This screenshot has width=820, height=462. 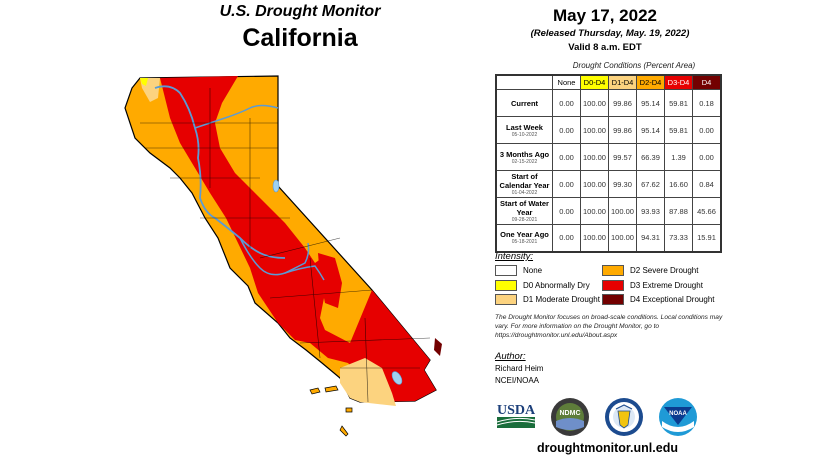 I want to click on commerce-logo, so click(x=624, y=419).